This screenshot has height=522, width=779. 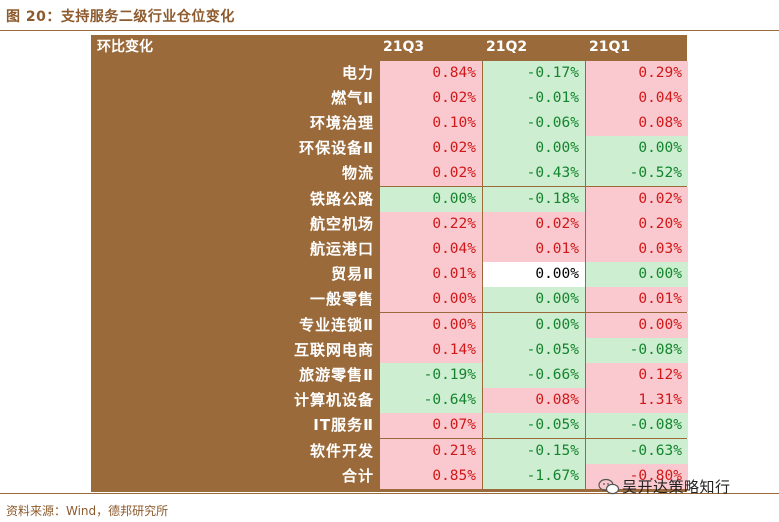 I want to click on value-cell: -0.17%, so click(x=534, y=73).